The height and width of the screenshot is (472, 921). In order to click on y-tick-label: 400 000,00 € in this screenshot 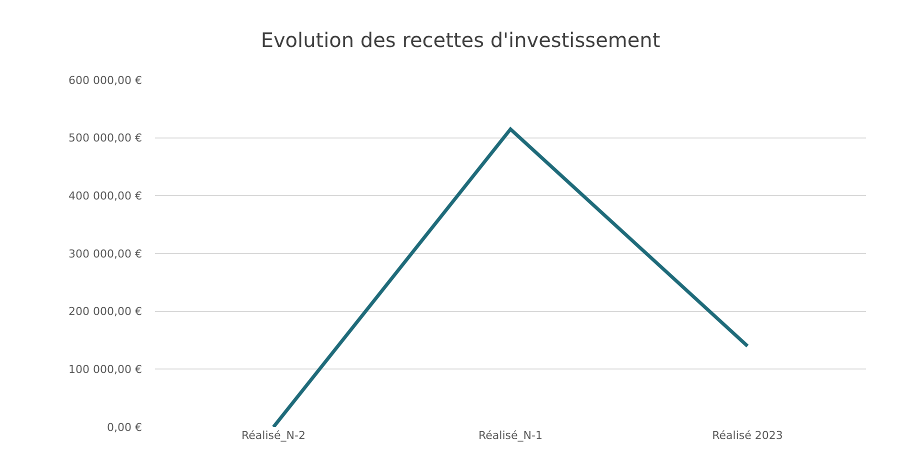, I will do `click(105, 196)`.